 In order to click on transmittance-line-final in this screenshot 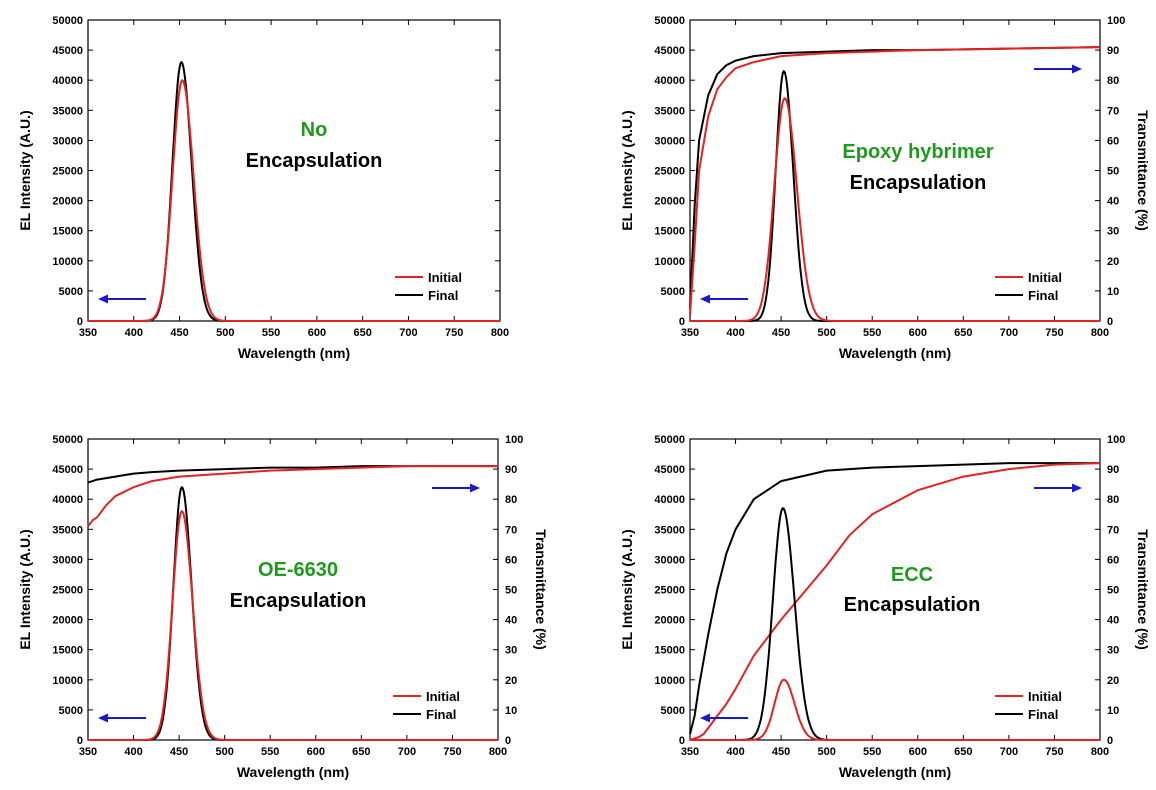, I will do `click(894, 598)`.